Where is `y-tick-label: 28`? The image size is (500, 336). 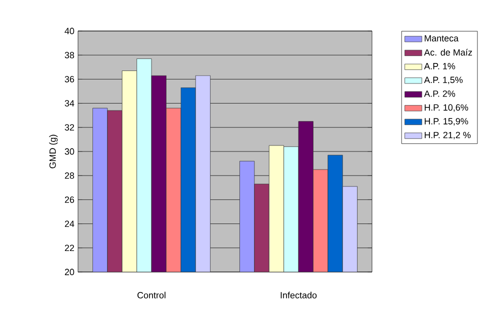 y-tick-label: 28 is located at coordinates (69, 175).